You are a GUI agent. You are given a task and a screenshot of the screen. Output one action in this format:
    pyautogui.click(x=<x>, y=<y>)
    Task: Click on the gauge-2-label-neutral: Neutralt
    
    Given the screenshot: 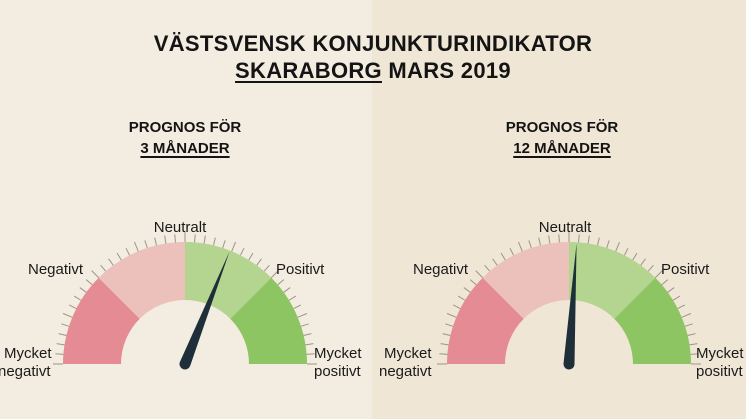 What is the action you would take?
    pyautogui.click(x=565, y=227)
    